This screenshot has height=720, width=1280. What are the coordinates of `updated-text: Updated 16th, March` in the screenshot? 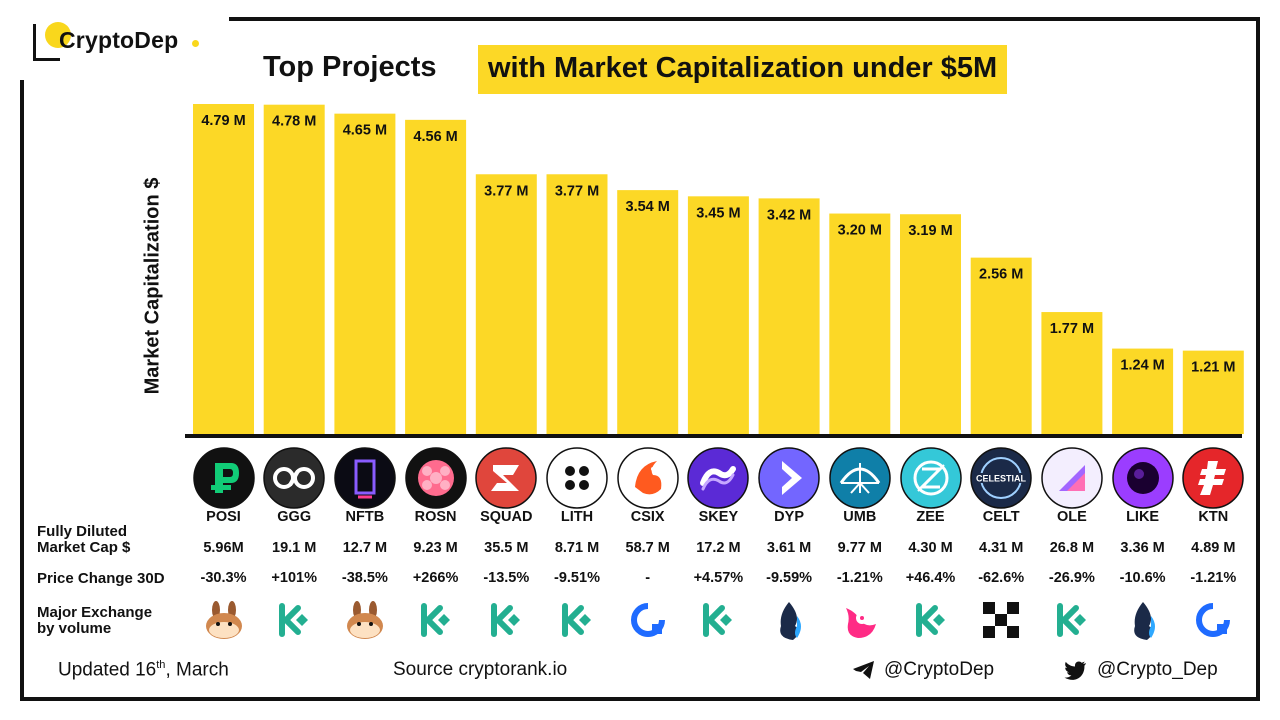 It's located at (143, 670).